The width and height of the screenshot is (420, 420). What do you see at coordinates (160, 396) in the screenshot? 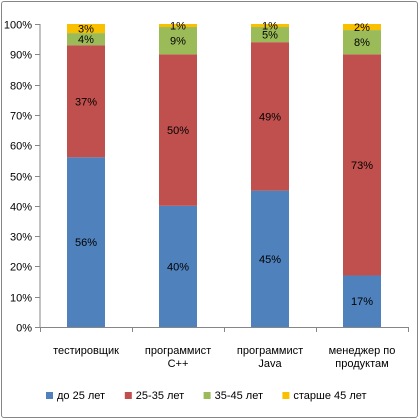
I see `legend-label: 25-35 лет` at bounding box center [160, 396].